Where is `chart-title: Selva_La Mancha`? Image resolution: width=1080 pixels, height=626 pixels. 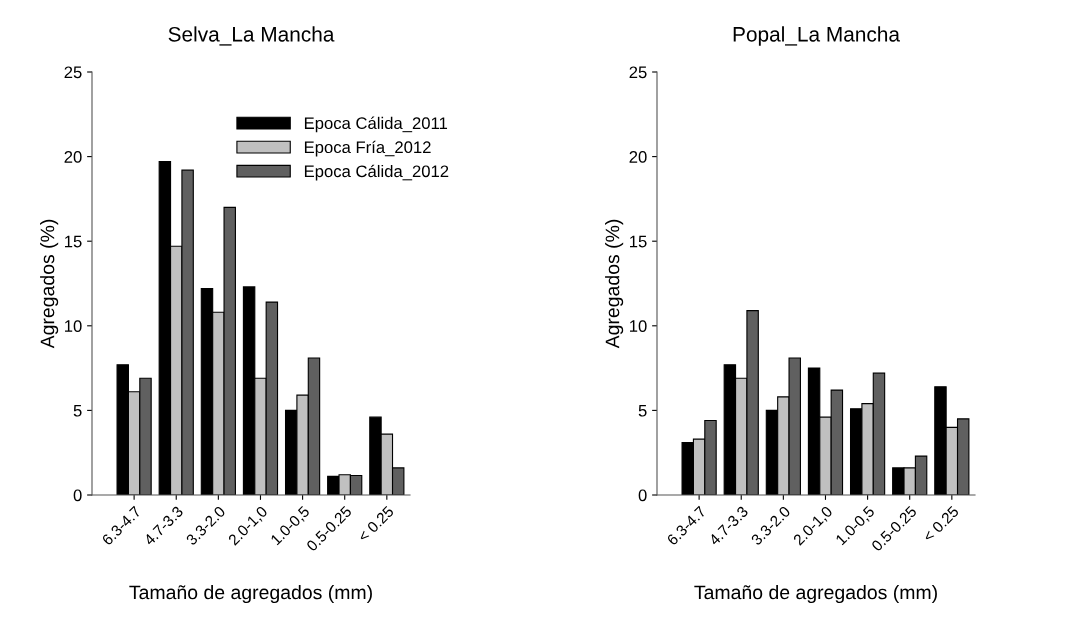 chart-title: Selva_La Mancha is located at coordinates (251, 36).